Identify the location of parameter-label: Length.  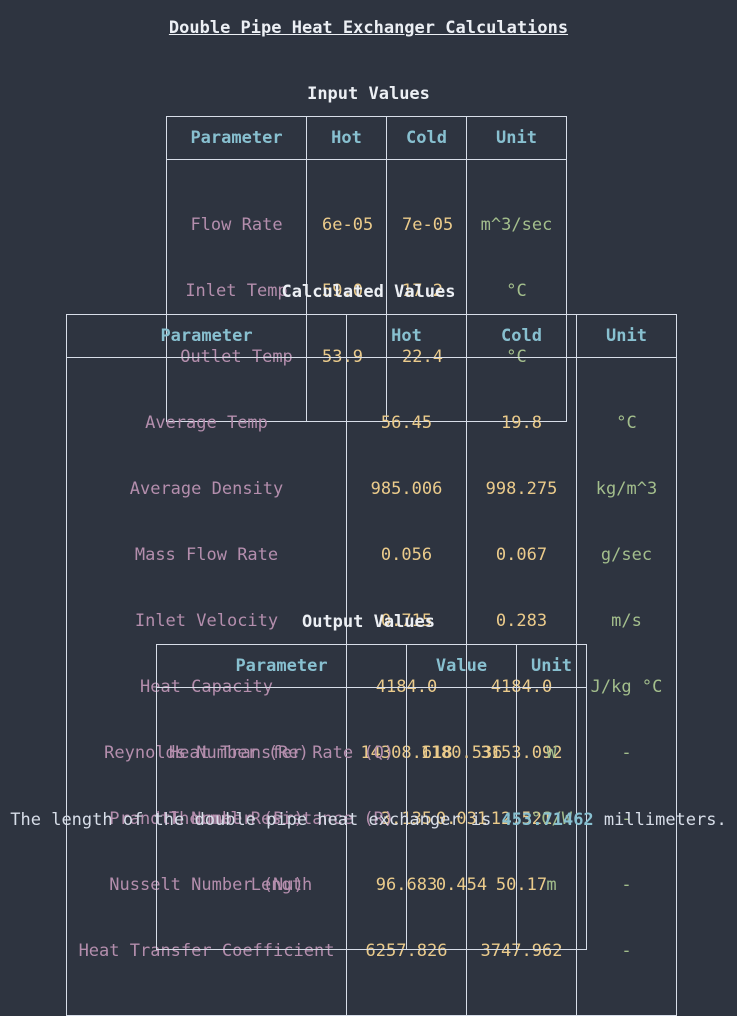
(281, 885).